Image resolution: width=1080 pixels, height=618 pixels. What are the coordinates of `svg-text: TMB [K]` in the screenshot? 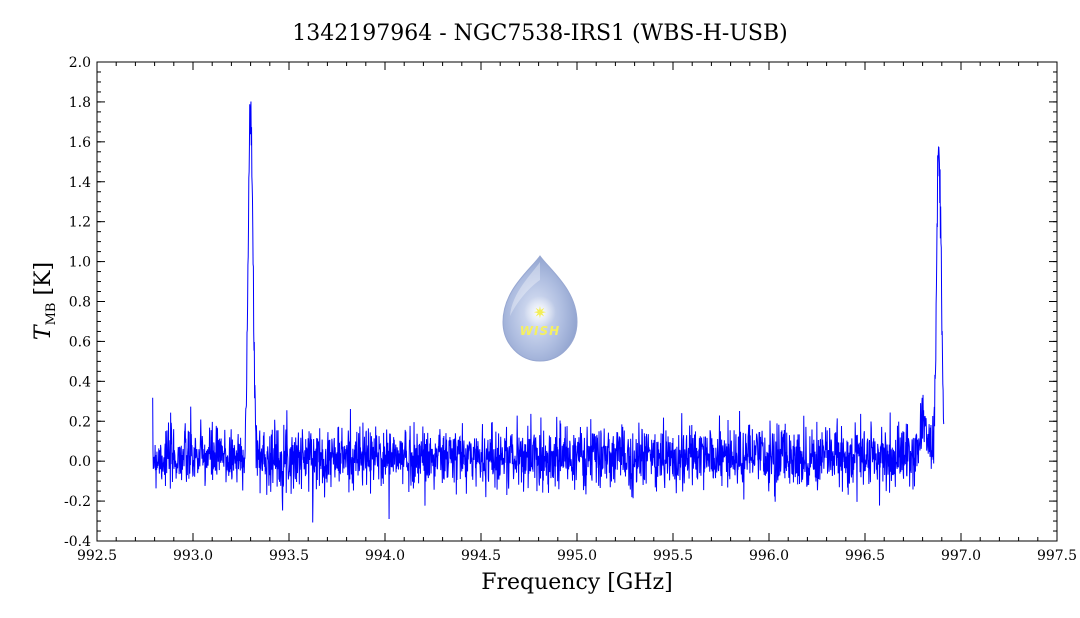 It's located at (45, 301).